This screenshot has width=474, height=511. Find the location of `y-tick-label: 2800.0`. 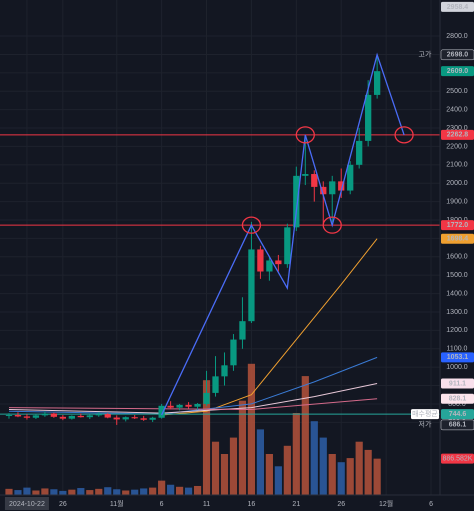

y-tick-label: 2800.0 is located at coordinates (457, 36).